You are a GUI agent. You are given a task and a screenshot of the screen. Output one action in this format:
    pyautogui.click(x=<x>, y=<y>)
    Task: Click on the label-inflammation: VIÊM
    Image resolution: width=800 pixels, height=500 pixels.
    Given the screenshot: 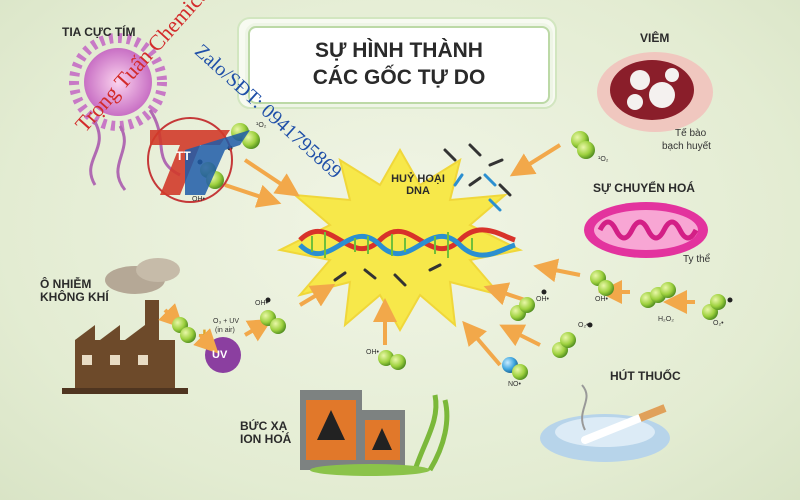 What is the action you would take?
    pyautogui.click(x=655, y=38)
    